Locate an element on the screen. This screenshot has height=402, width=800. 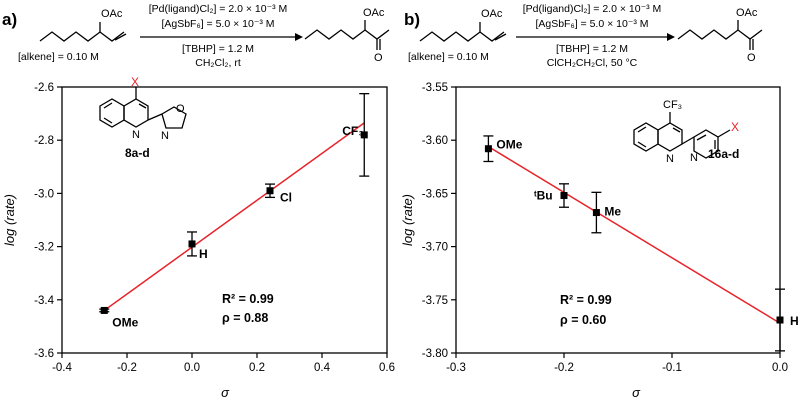
ketone-oxygen-a: O is located at coordinates (378, 58).